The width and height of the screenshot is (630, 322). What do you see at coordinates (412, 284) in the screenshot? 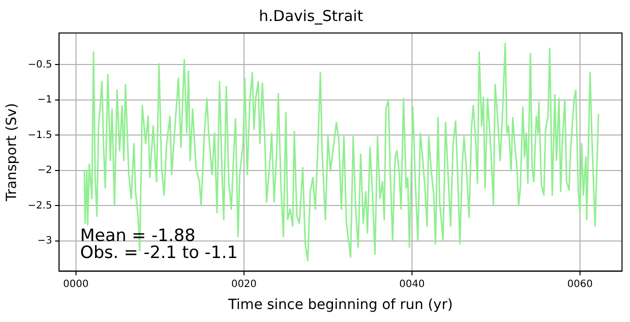
I see `x-tick-label: 0040` at bounding box center [412, 284].